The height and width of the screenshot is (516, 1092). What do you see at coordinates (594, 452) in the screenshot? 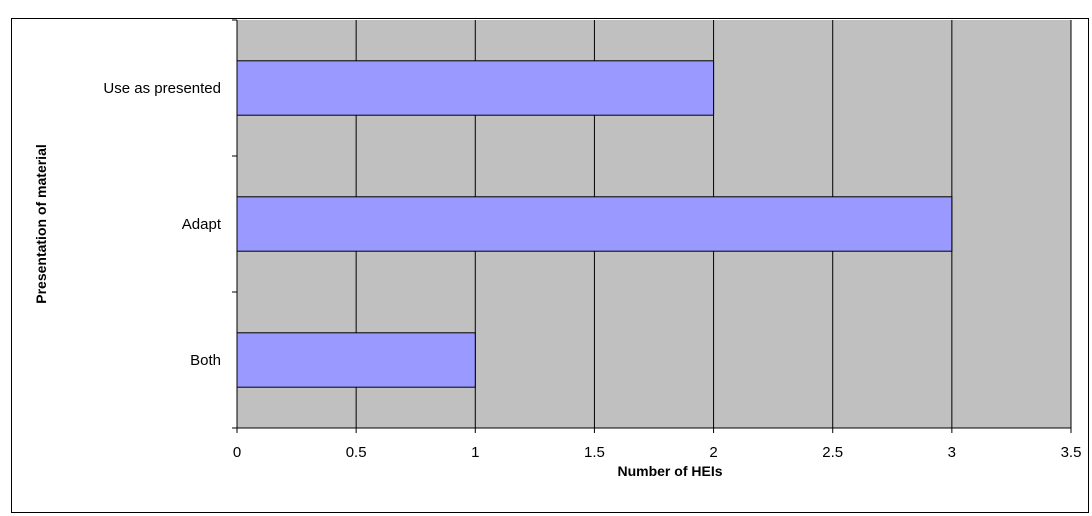
I see `x-tick-label: 1.5` at bounding box center [594, 452].